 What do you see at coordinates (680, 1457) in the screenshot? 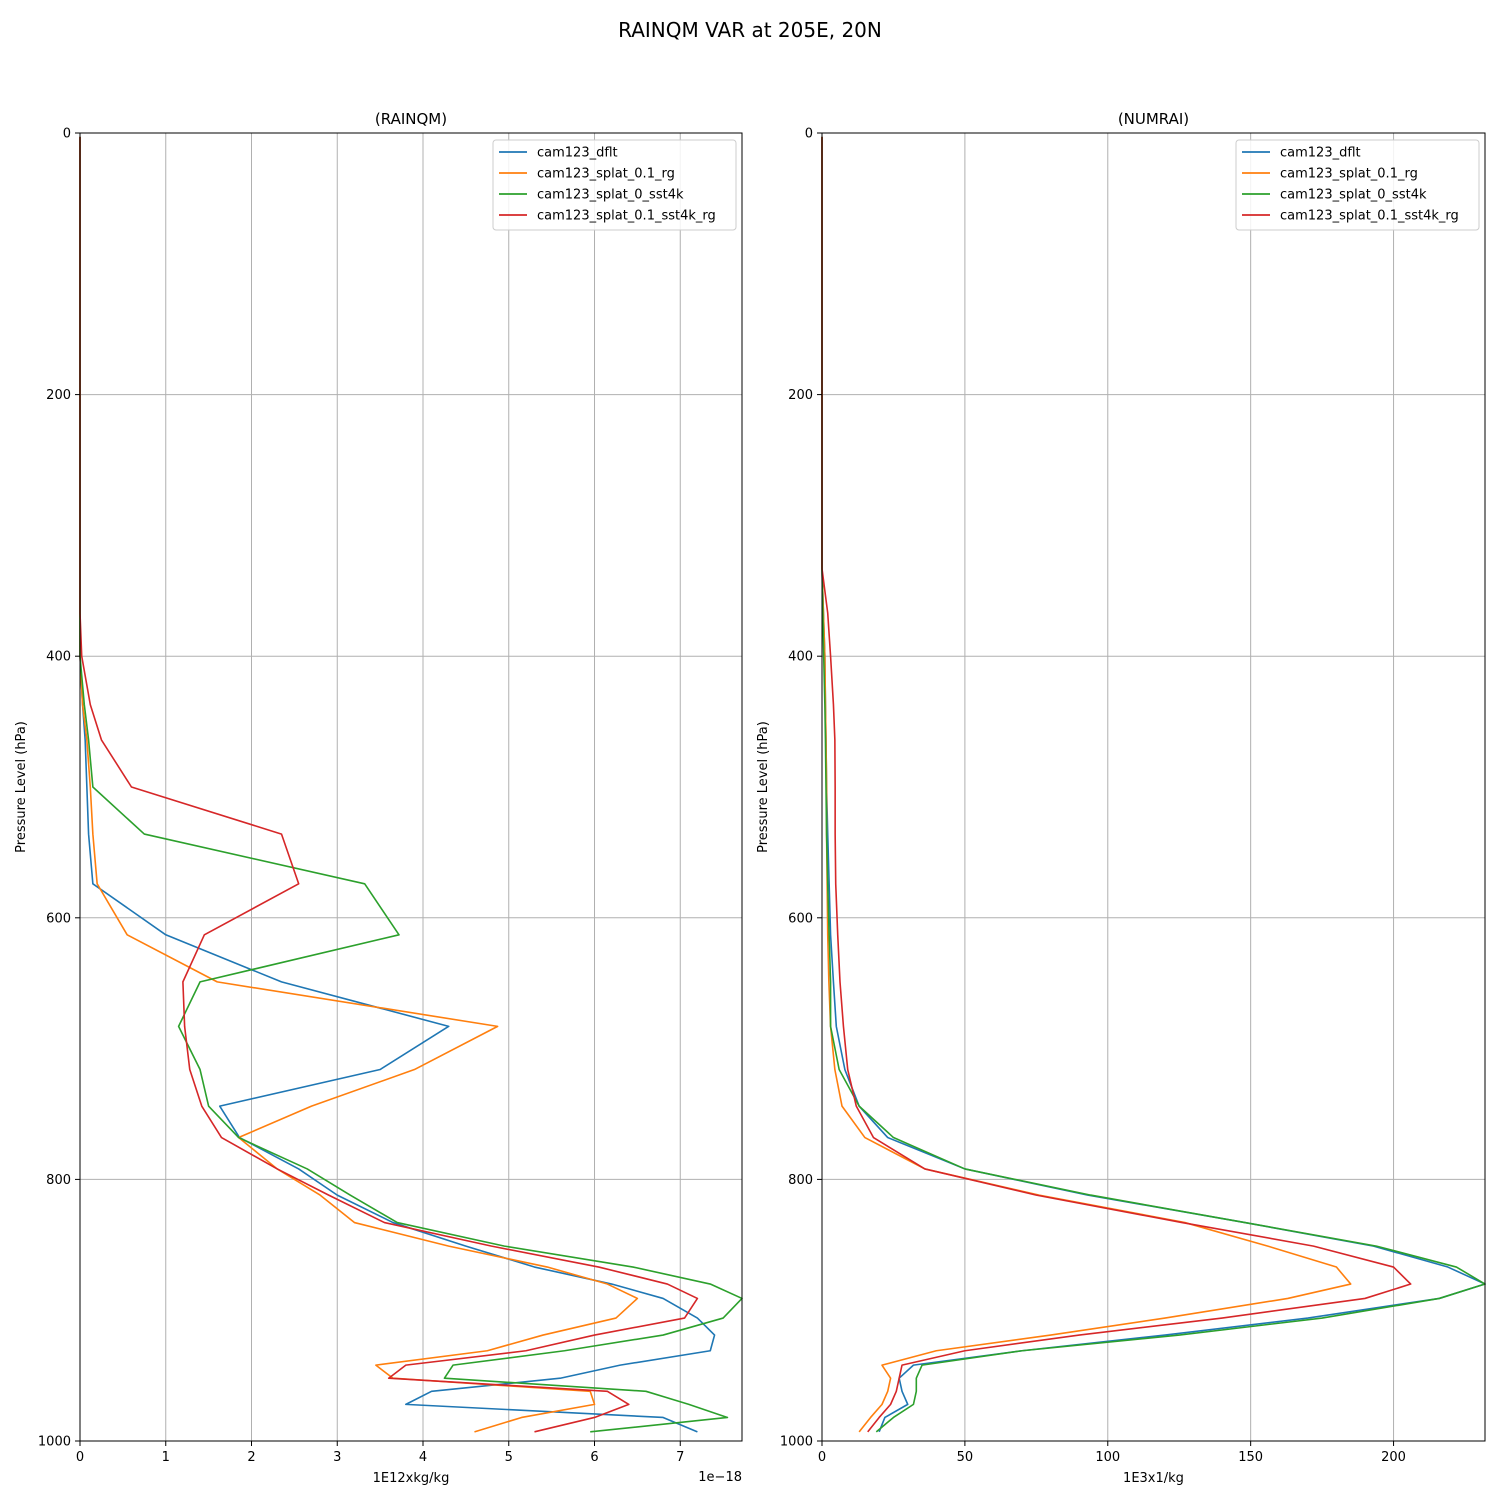
I see `rainqm-x-tick-label: 7` at bounding box center [680, 1457].